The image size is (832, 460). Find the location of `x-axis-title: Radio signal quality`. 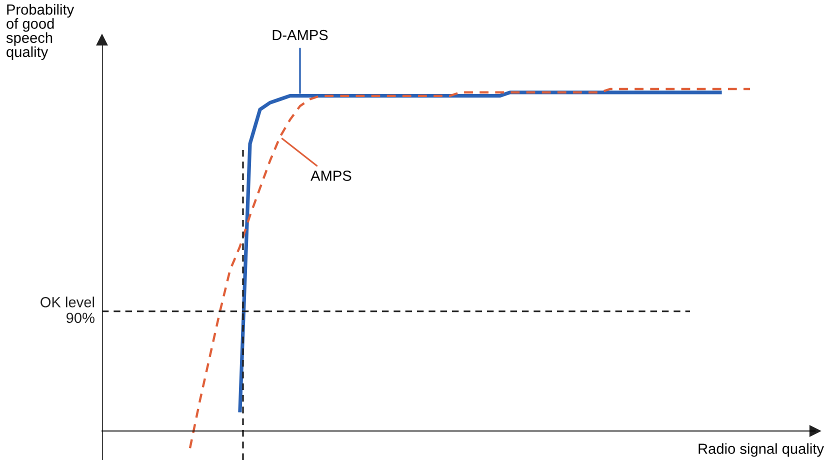

x-axis-title: Radio signal quality is located at coordinates (761, 450).